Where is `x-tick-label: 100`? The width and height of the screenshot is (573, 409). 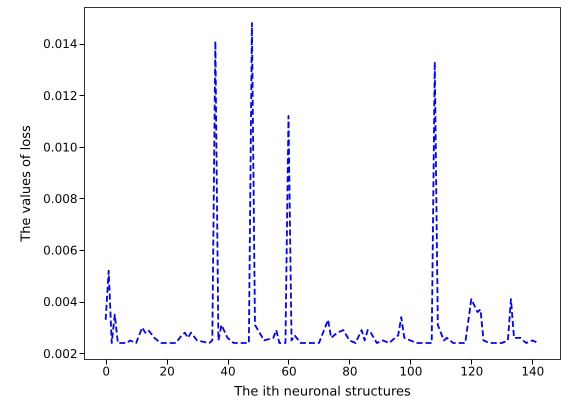 x-tick-label: 100 is located at coordinates (410, 371).